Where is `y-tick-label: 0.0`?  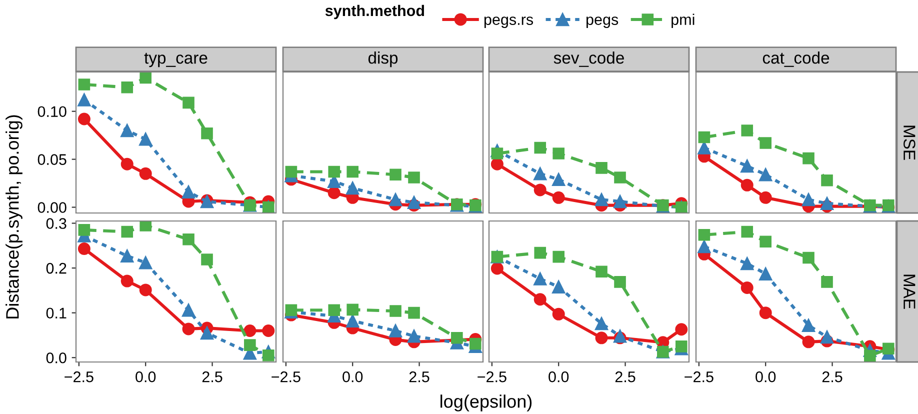
y-tick-label: 0.0 is located at coordinates (56, 358).